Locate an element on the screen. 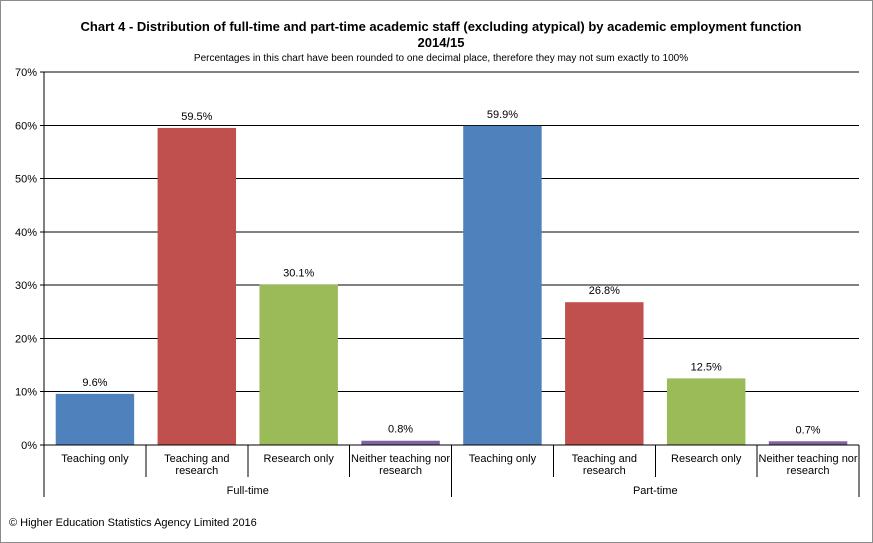 The width and height of the screenshot is (873, 543). y-tick-label: 60% is located at coordinates (26, 126).